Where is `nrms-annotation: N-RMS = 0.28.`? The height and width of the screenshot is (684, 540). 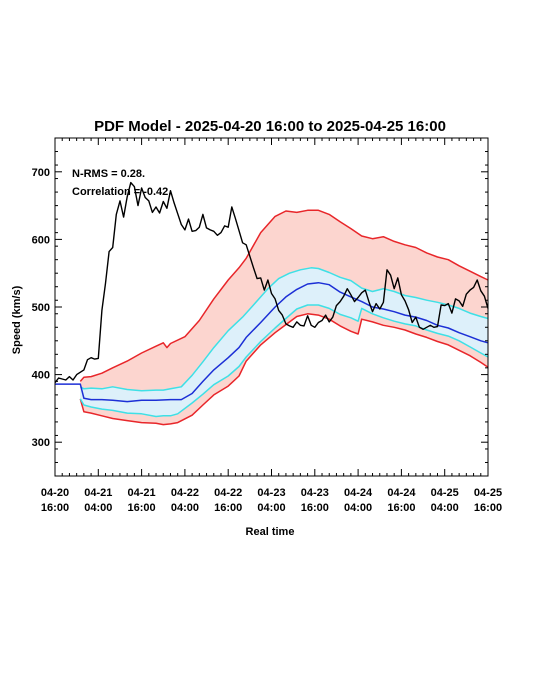 nrms-annotation: N-RMS = 0.28. is located at coordinates (108, 174).